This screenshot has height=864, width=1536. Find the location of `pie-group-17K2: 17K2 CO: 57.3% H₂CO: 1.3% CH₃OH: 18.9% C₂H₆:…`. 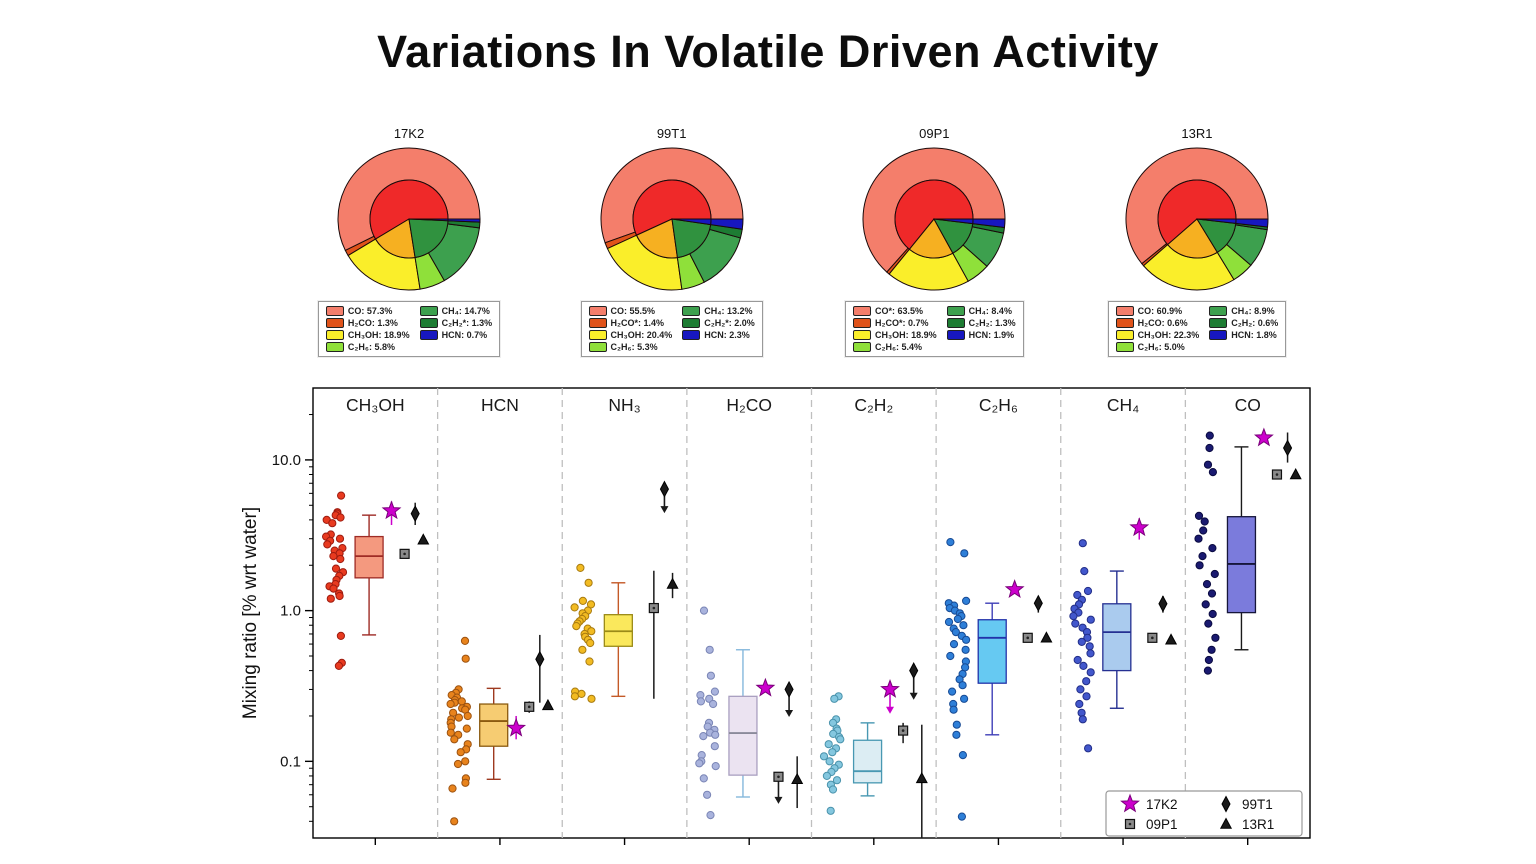

pie-group-17K2: 17K2 CO: 57.3% H₂CO: 1.3% CH₃OH: 18.9% C₂H₆:… is located at coordinates (409, 241).